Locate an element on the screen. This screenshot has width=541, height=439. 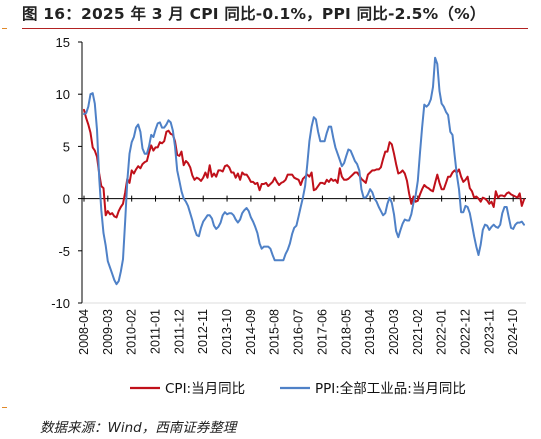
y-tick-label: 15 is located at coordinates (63, 42).